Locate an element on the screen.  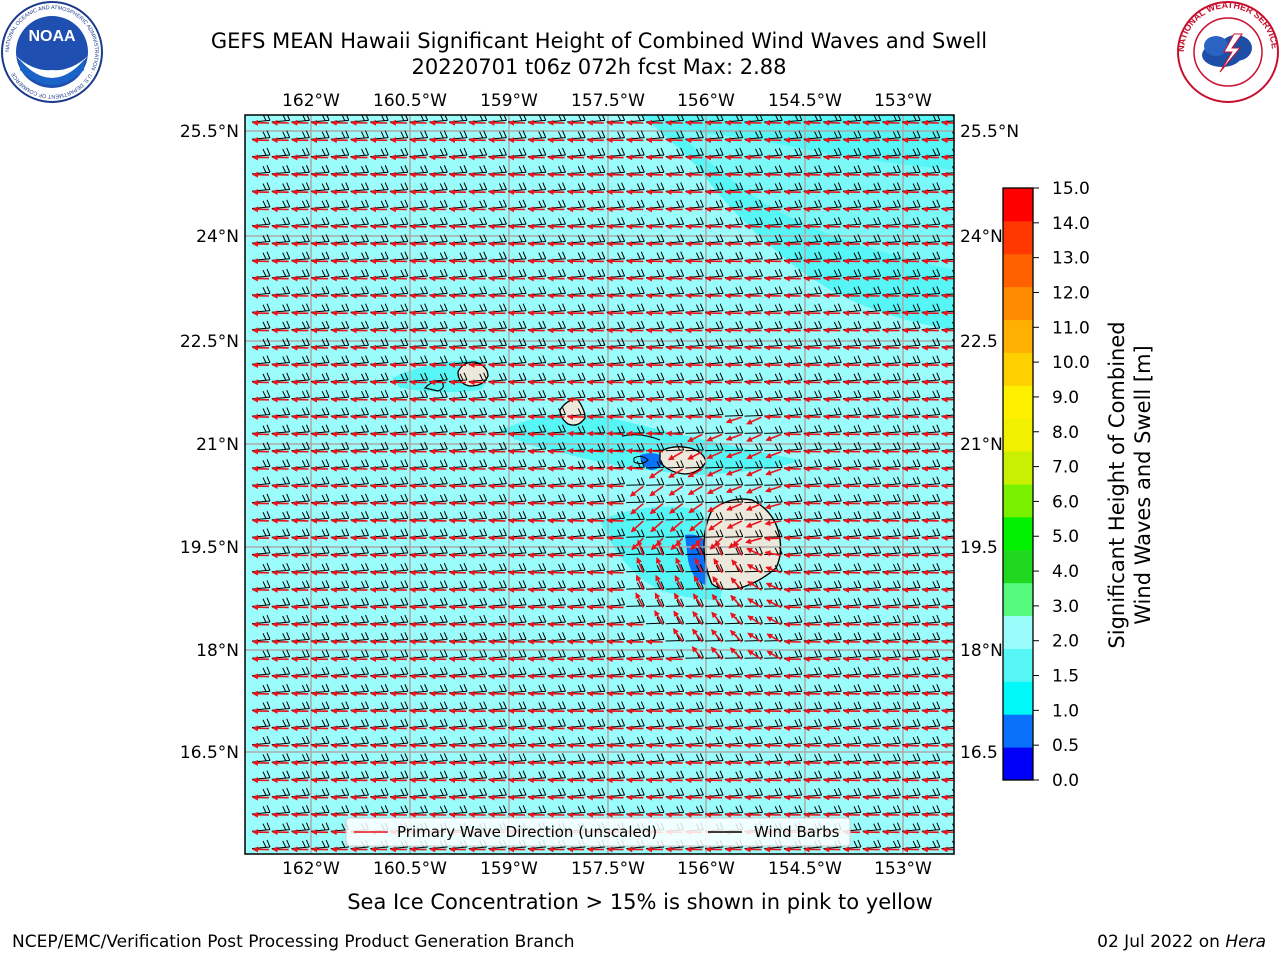
colorbar-tick-label-15: 1.0 is located at coordinates (1065, 711).